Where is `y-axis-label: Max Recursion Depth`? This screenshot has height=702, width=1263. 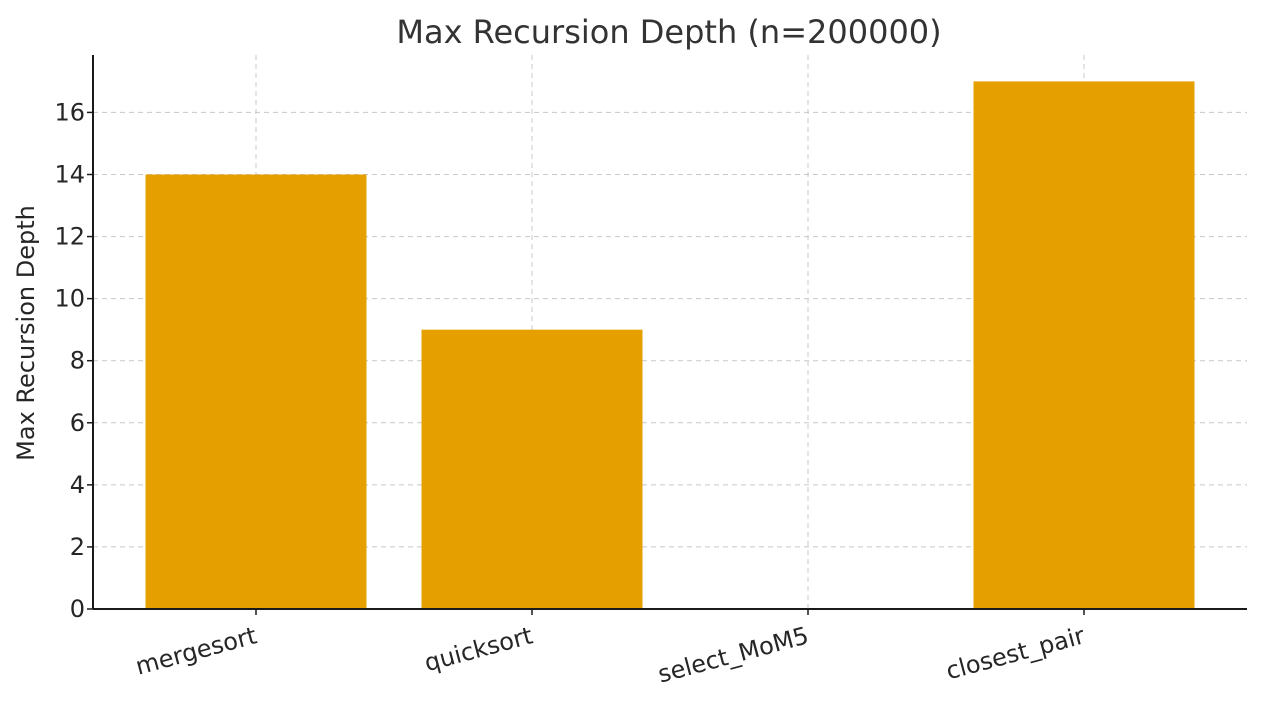
y-axis-label: Max Recursion Depth is located at coordinates (26, 333).